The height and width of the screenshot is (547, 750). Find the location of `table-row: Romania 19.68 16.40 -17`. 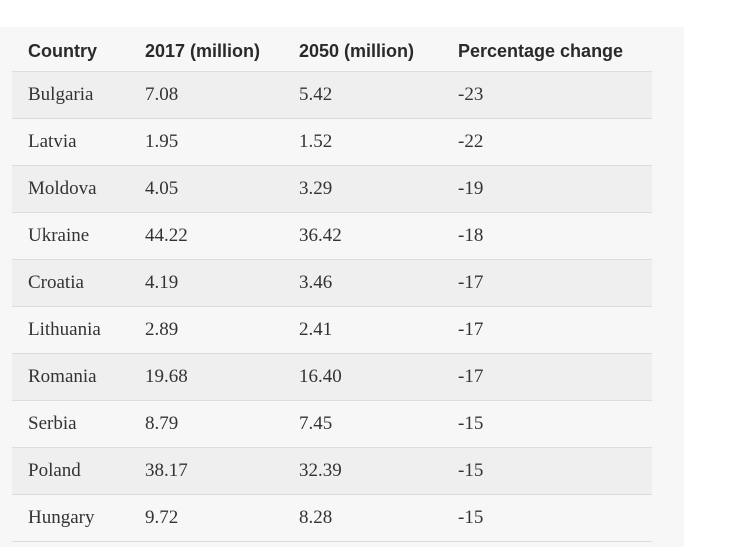

table-row: Romania 19.68 16.40 -17 is located at coordinates (332, 377).